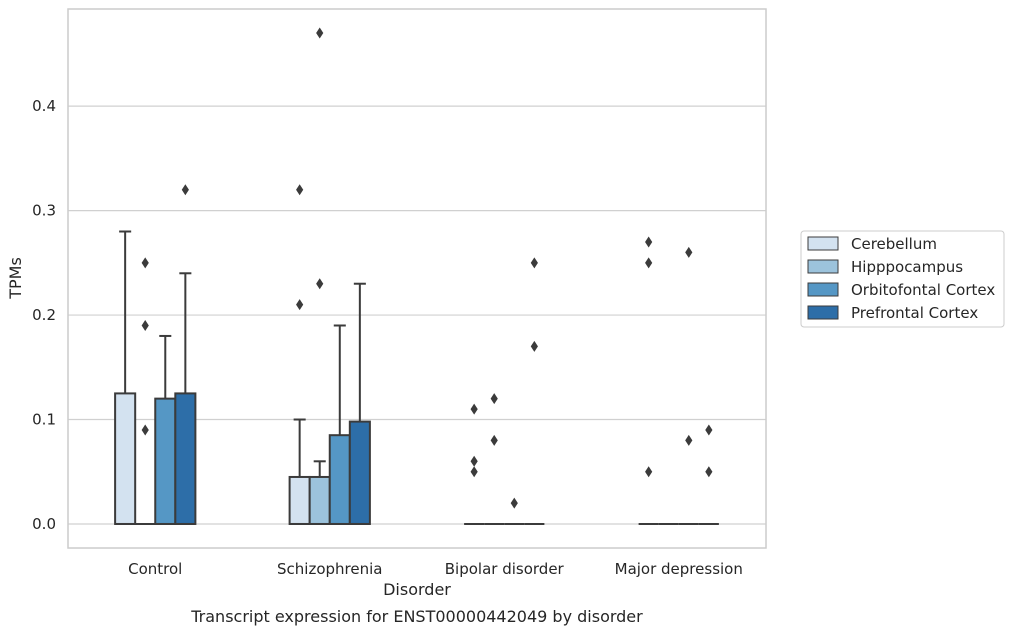  I want to click on legend-frame, so click(902, 279).